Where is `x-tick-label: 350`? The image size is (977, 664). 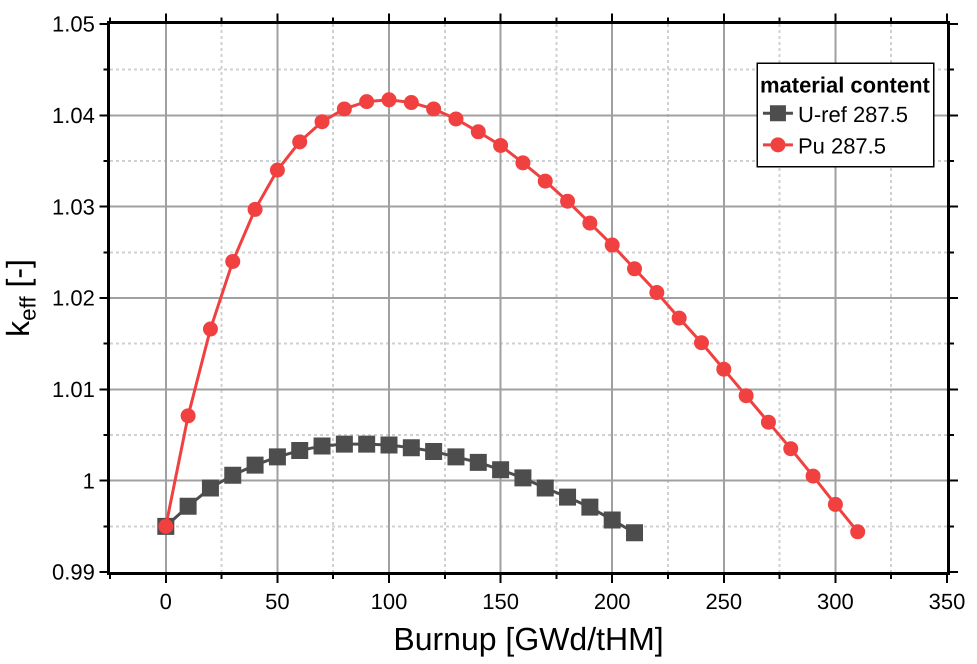
x-tick-label: 350 is located at coordinates (947, 601).